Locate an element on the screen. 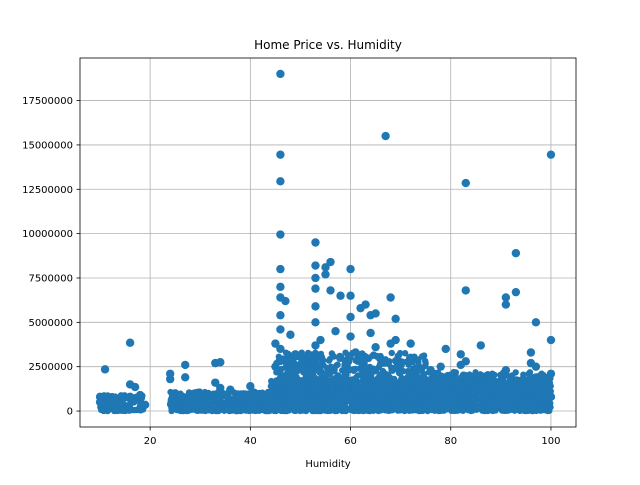 Image resolution: width=640 pixels, height=485 pixels. y-tick-label: 2500000 is located at coordinates (50, 367).